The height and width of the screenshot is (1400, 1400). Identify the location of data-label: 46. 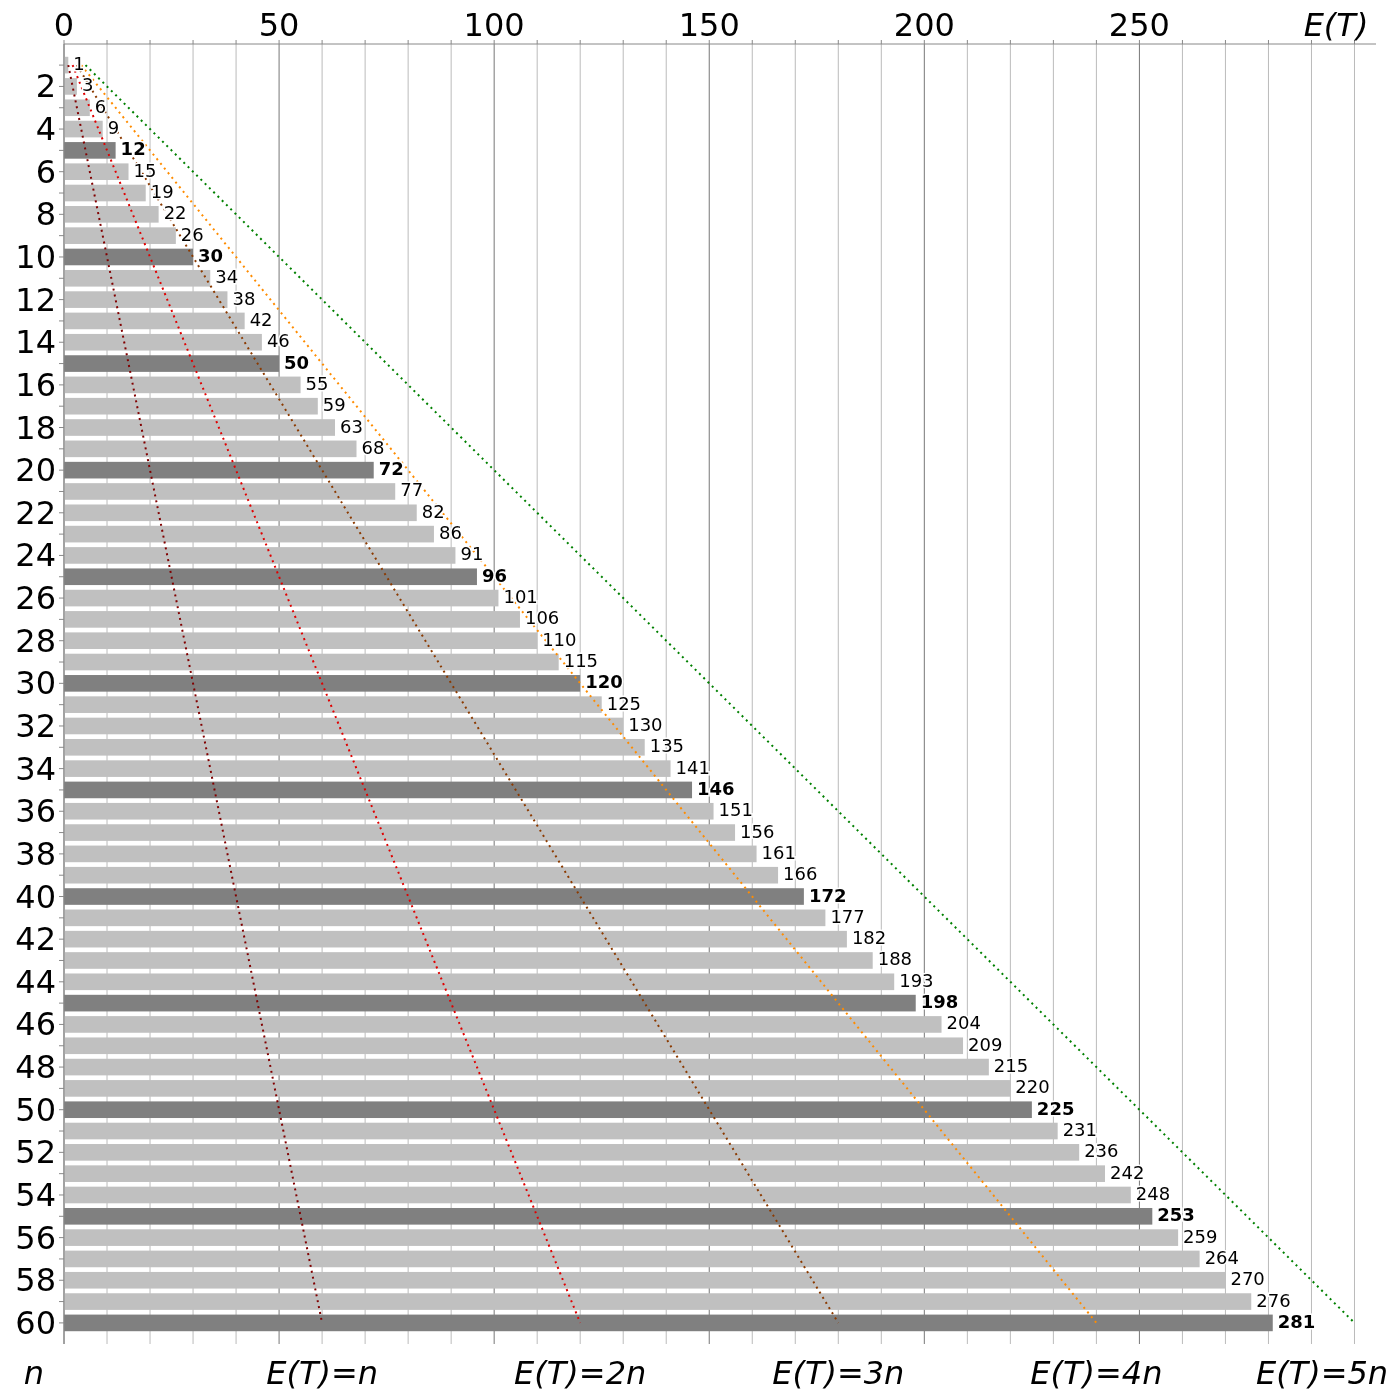
(278, 341).